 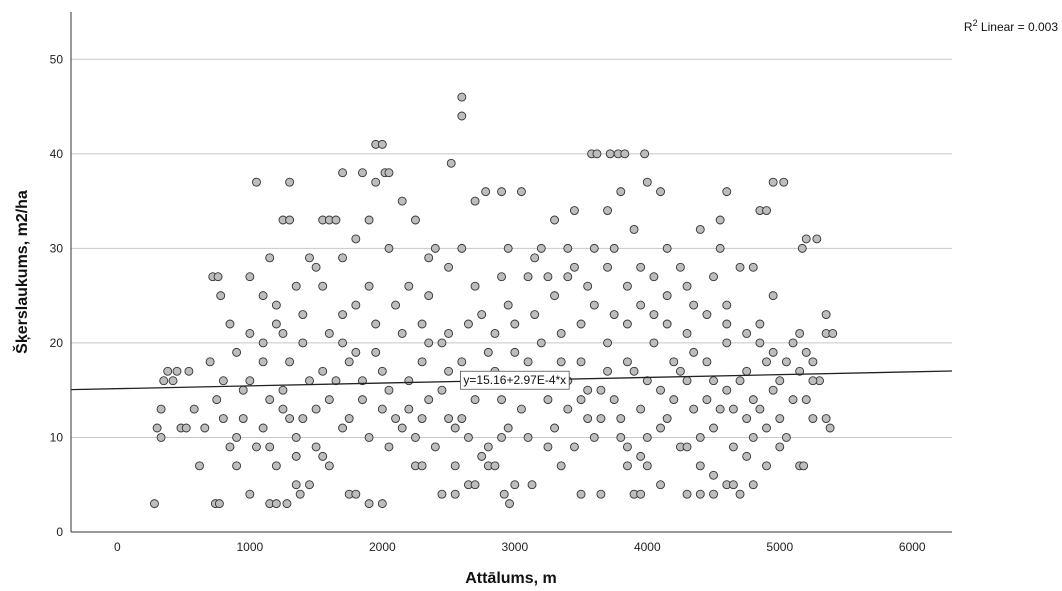 What do you see at coordinates (21, 272) in the screenshot?
I see `y-axis-title: Šķerslaukums, m2/ha` at bounding box center [21, 272].